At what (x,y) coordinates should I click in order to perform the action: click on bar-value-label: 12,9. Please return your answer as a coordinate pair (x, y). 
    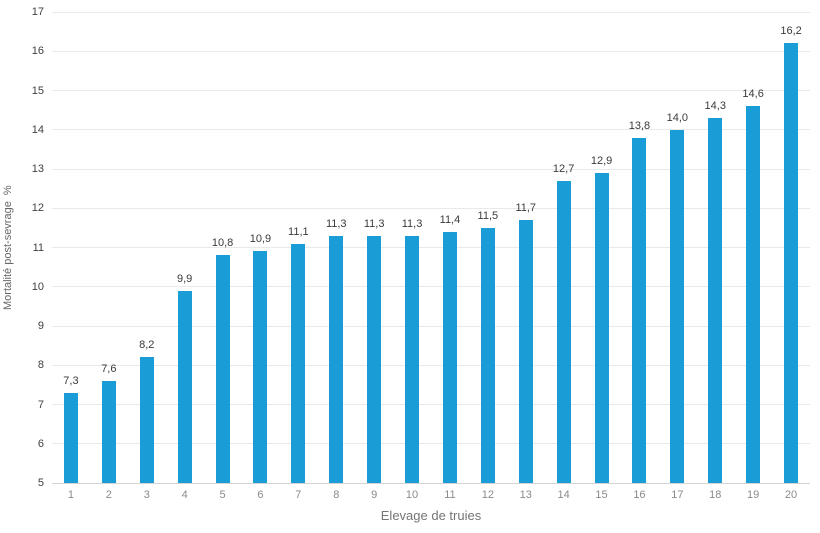
    Looking at the image, I should click on (601, 160).